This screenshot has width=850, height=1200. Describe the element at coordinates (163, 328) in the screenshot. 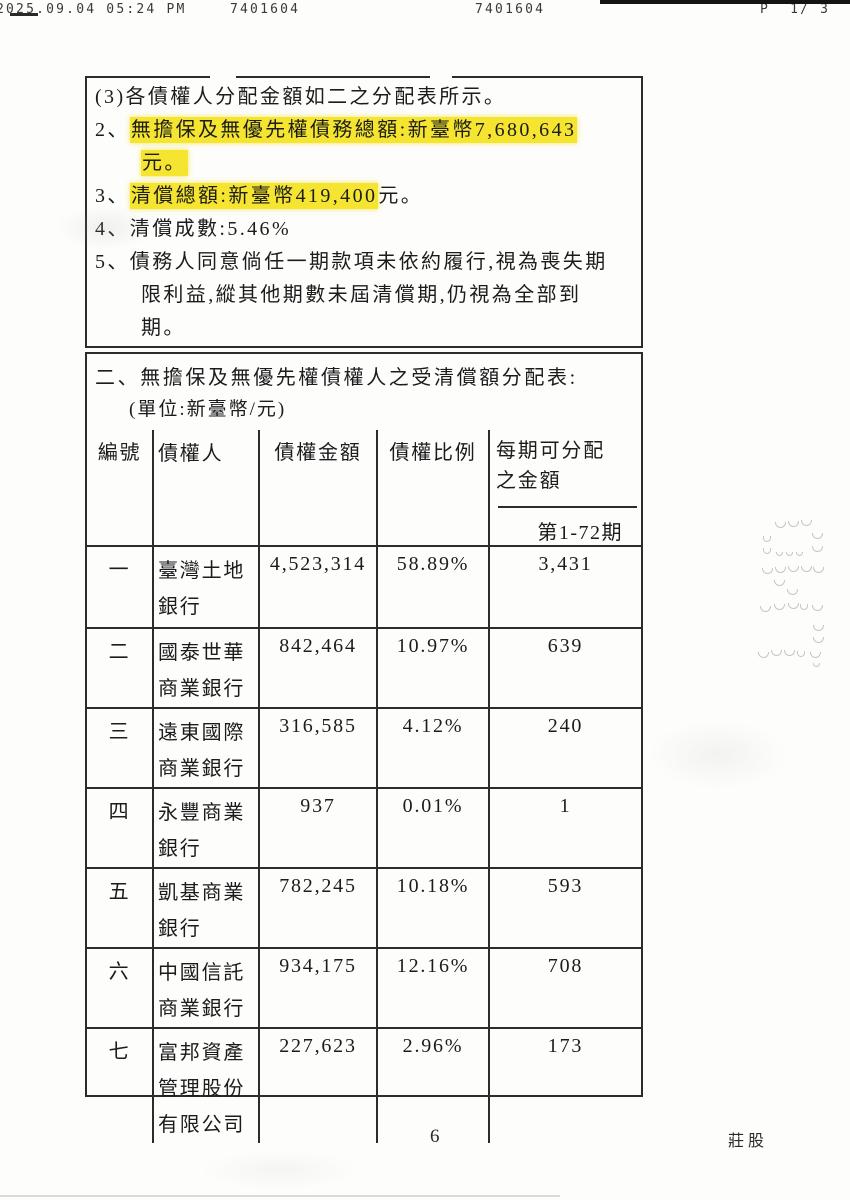

I see `note-item-5-line3: 期。` at that location.